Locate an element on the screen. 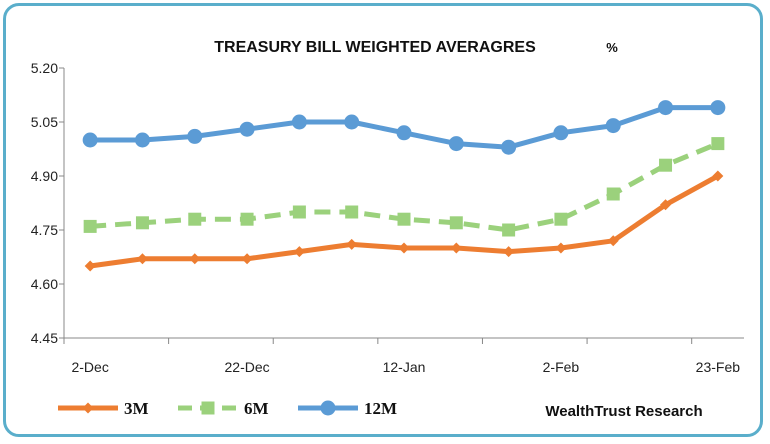 The width and height of the screenshot is (770, 444). y-tick-label: 4.45 is located at coordinates (44, 338).